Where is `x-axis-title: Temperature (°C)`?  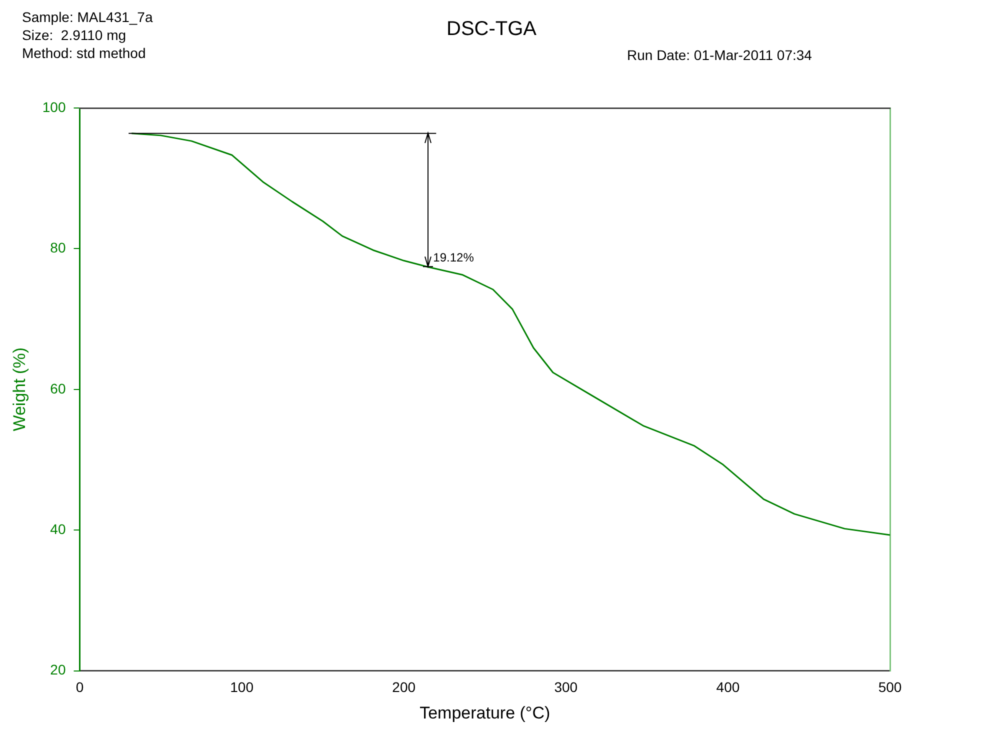
x-axis-title: Temperature (°C) is located at coordinates (485, 712).